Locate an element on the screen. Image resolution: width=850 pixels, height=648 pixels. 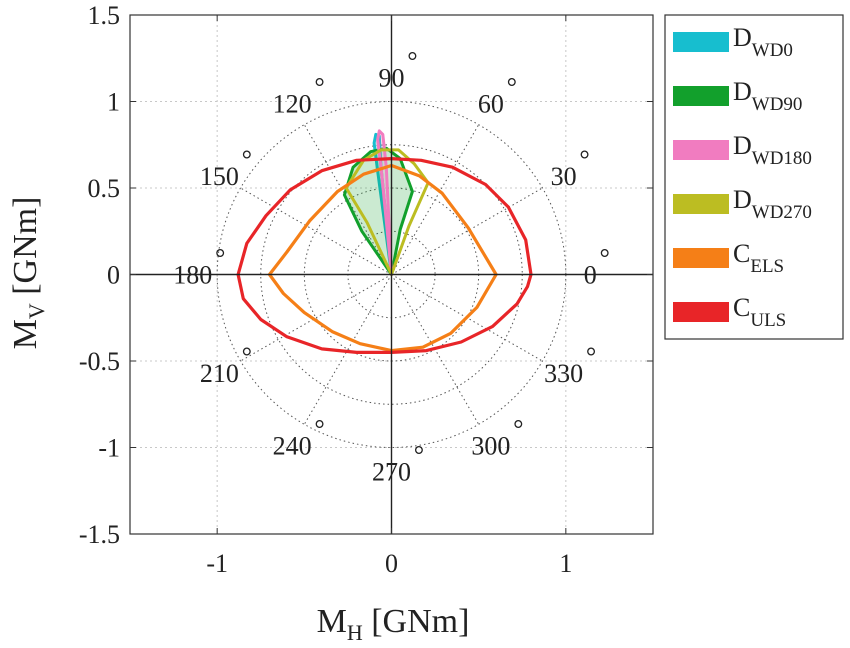
angle-label: 270 is located at coordinates (391, 472).